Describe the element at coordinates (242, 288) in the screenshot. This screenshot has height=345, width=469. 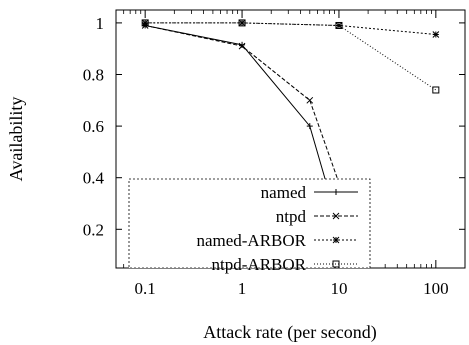
I see `x-tick-label: 1` at that location.